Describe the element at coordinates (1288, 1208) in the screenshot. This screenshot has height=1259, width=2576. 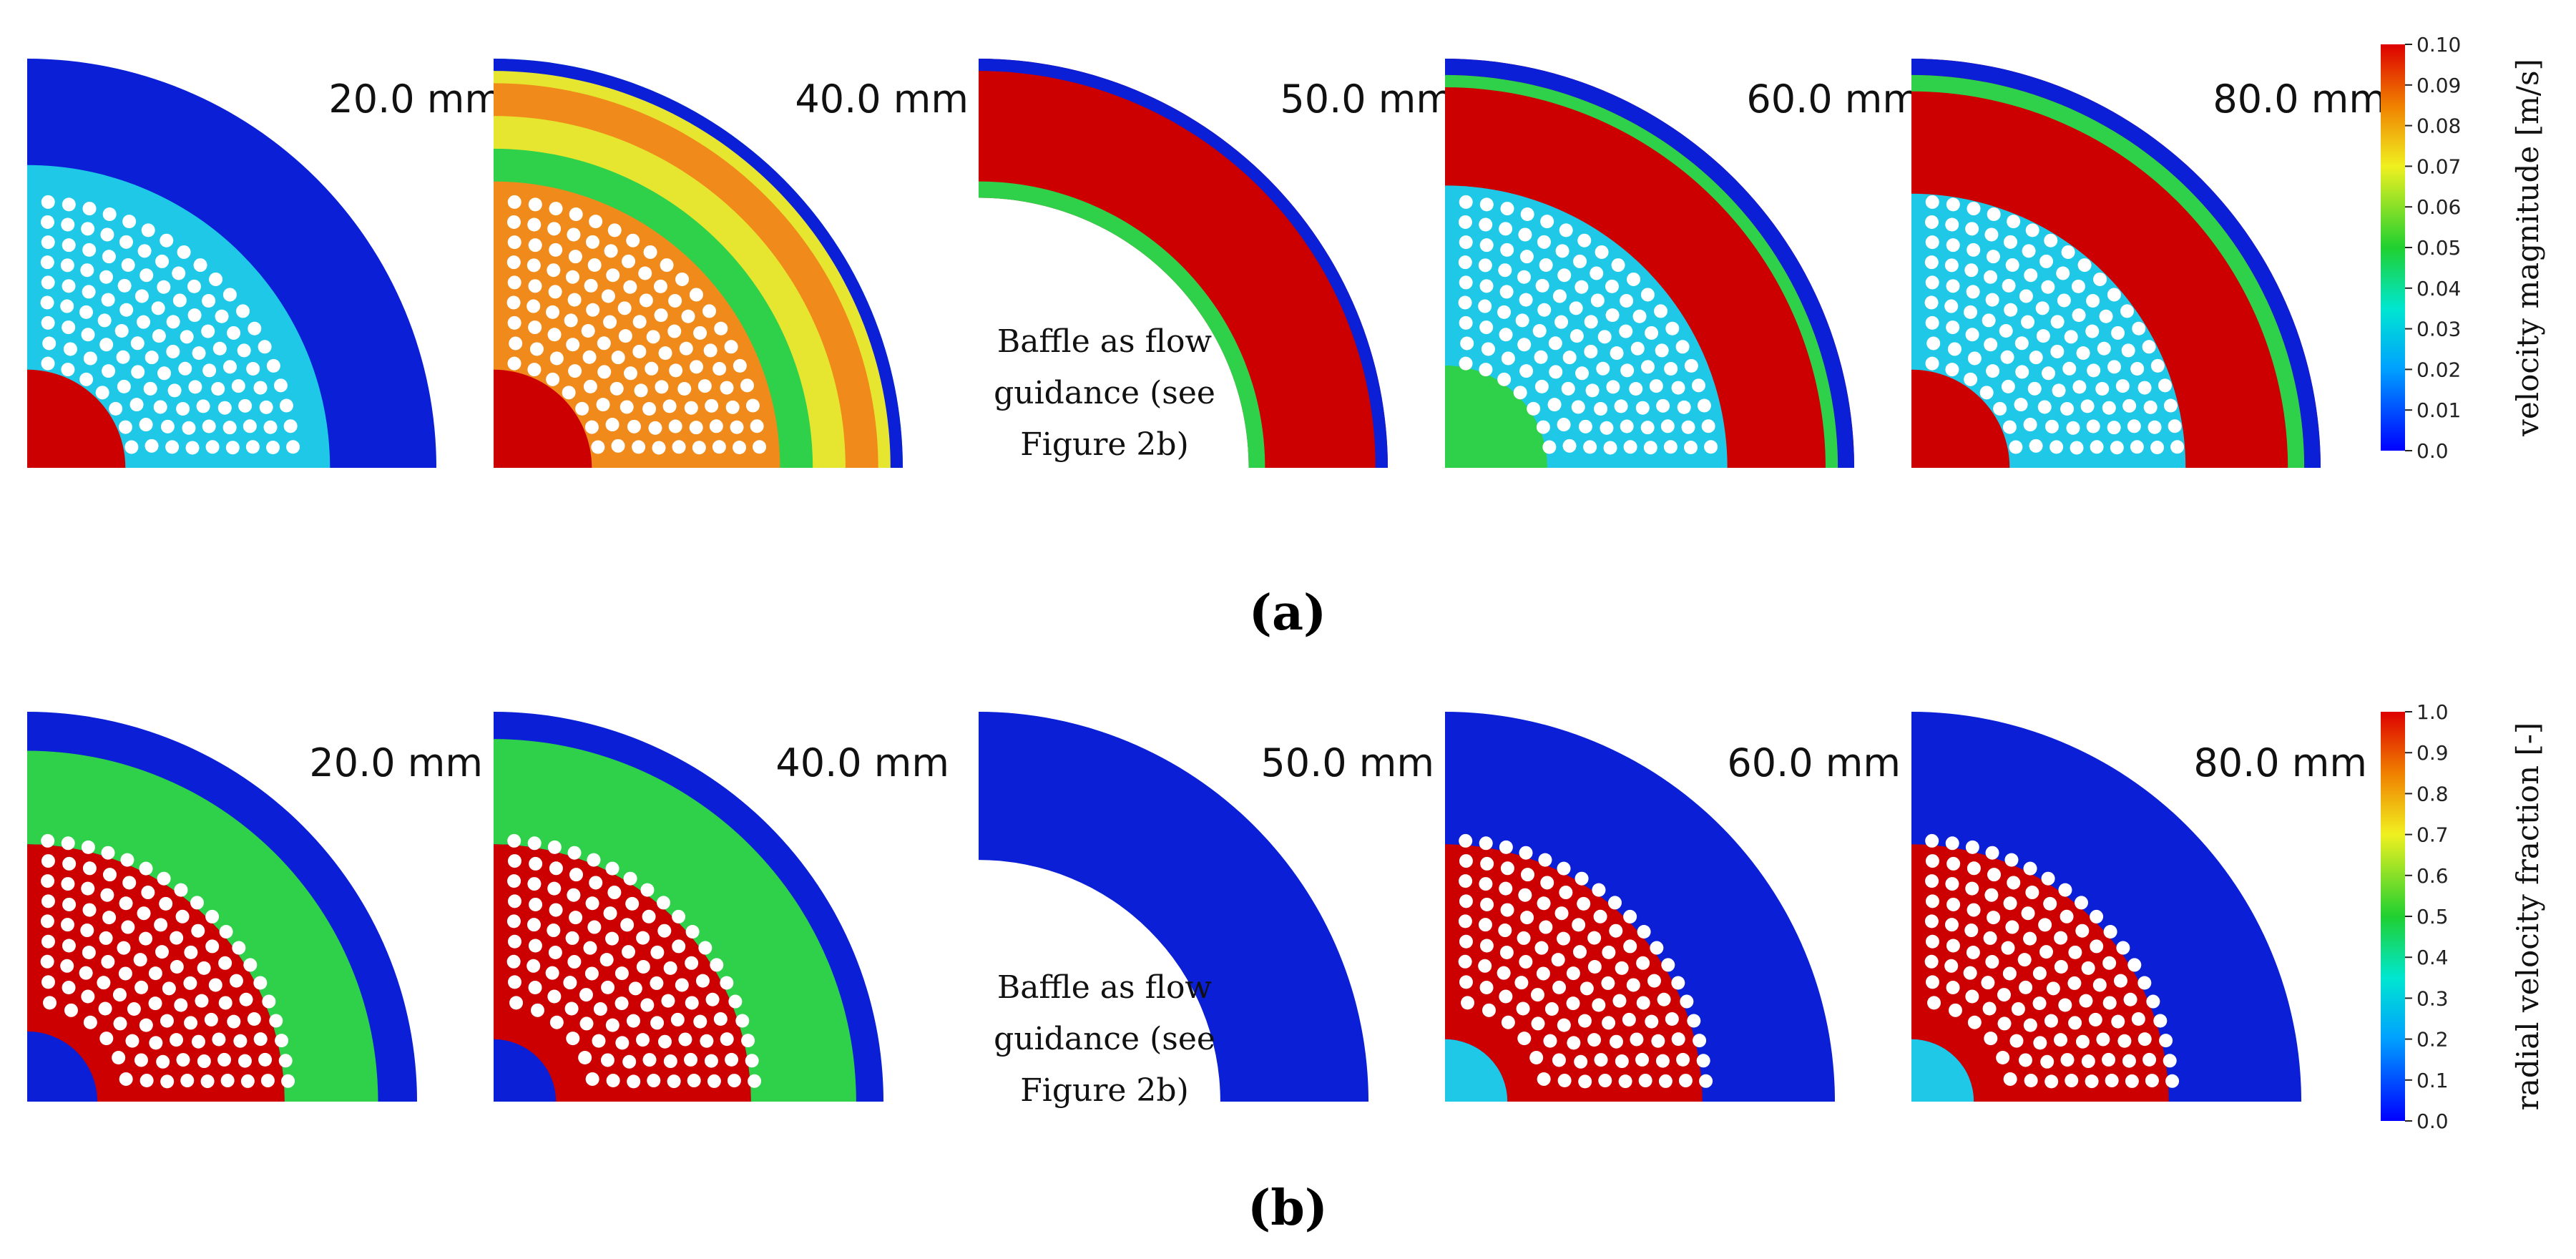
I see `panel-b-label: (b)` at that location.